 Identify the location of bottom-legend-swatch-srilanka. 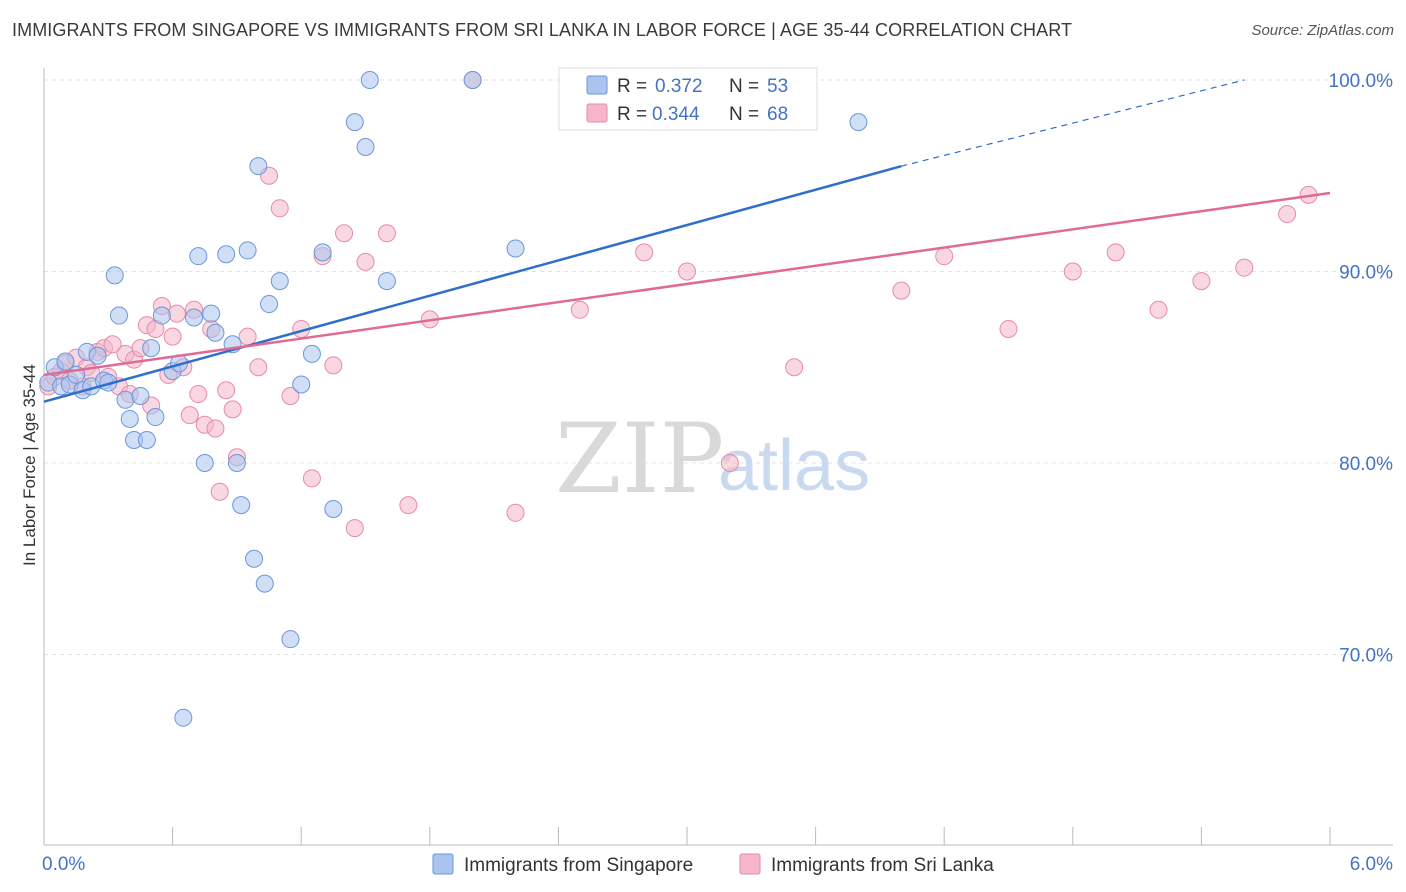
(750, 864).